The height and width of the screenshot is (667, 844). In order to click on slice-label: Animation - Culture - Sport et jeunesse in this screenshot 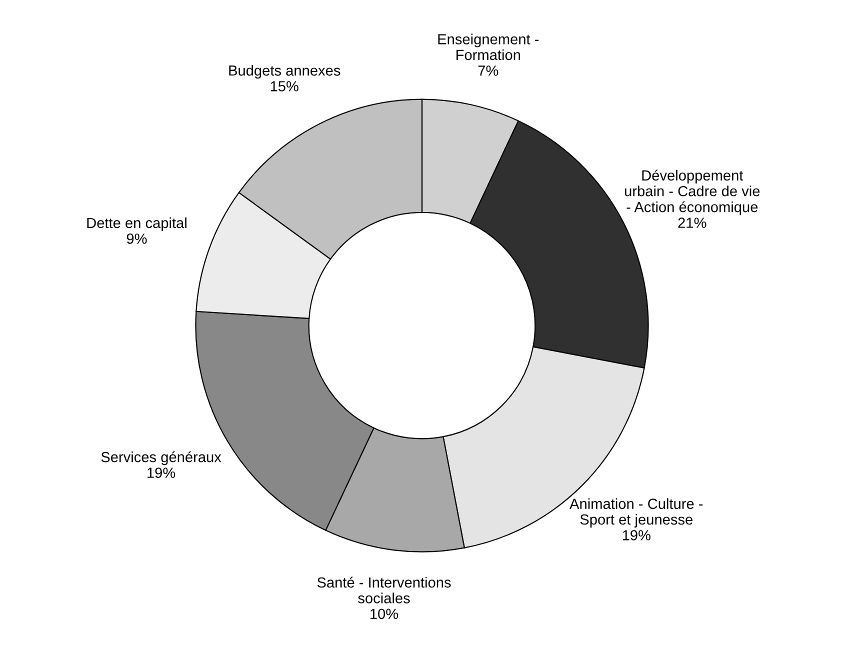, I will do `click(636, 513)`.